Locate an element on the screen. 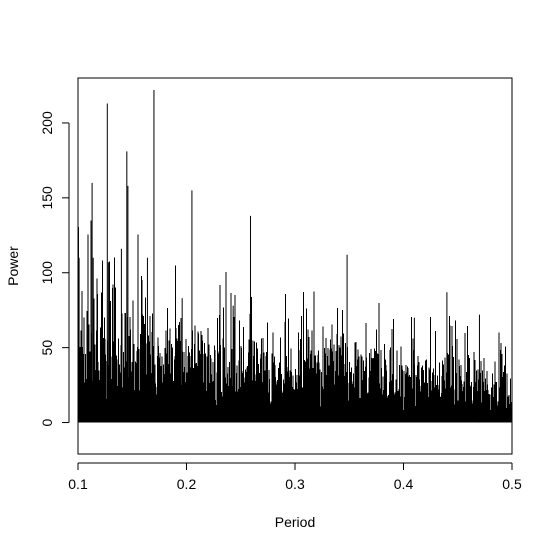  y-tick-label: 0 is located at coordinates (47, 422).